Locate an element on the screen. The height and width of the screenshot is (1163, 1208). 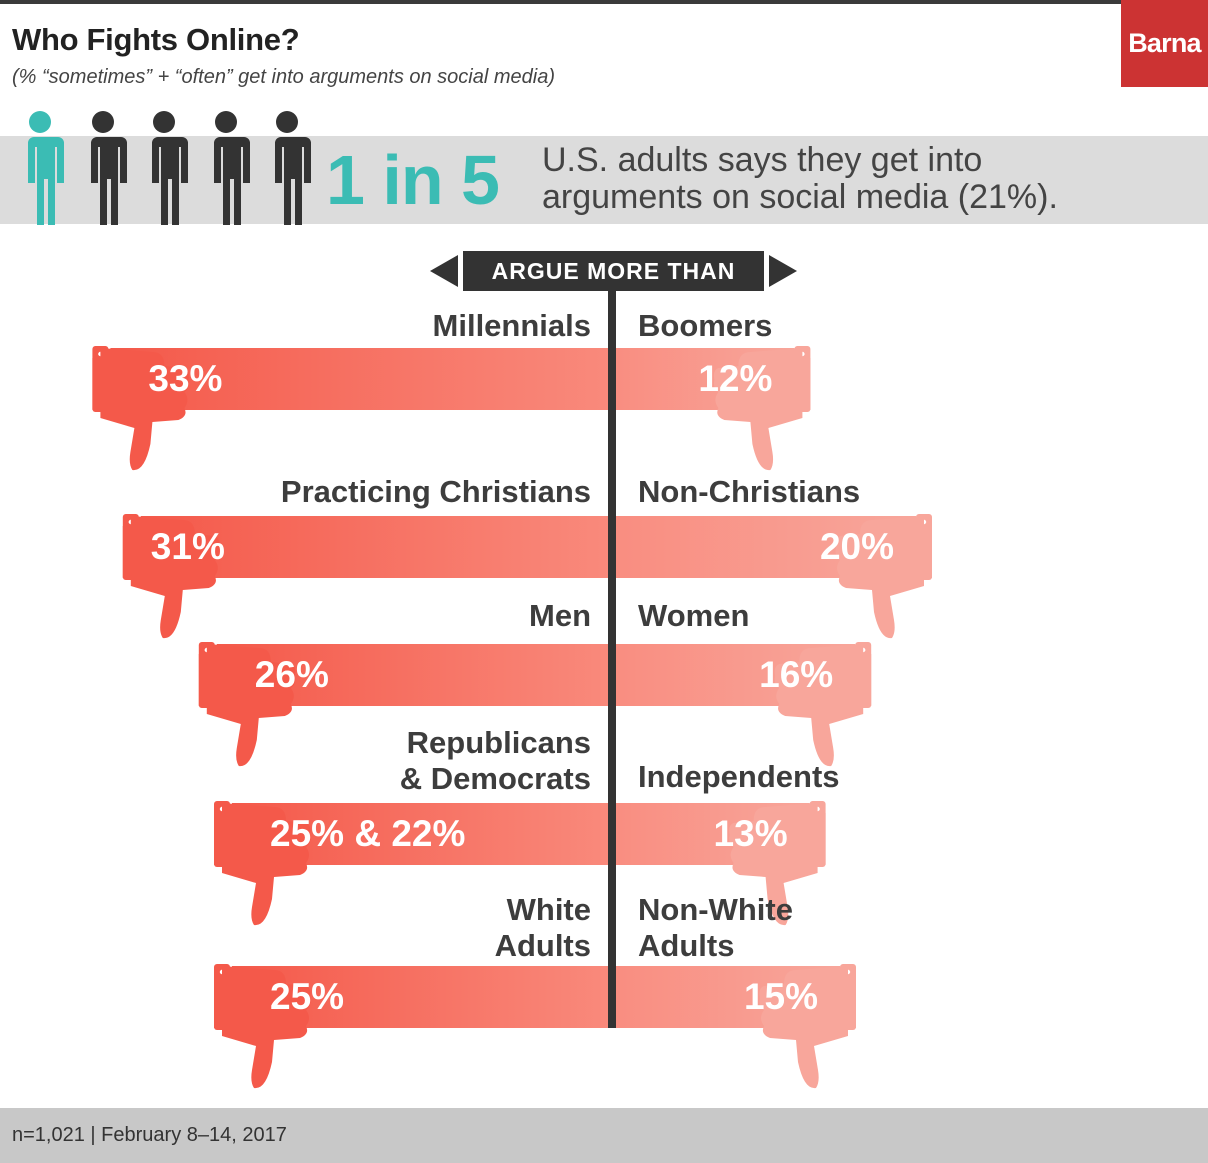
label-left-5: White Adults is located at coordinates (543, 928).